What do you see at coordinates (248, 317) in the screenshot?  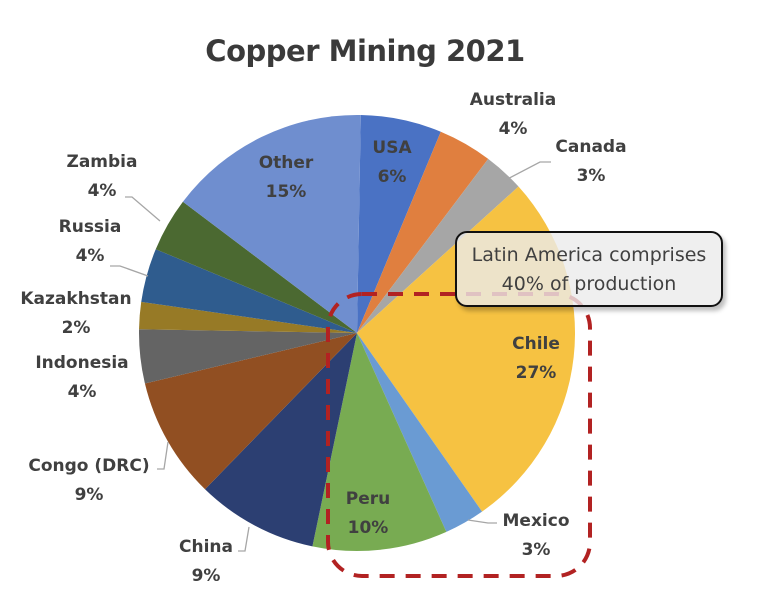 I see `slice-kazakhstan` at bounding box center [248, 317].